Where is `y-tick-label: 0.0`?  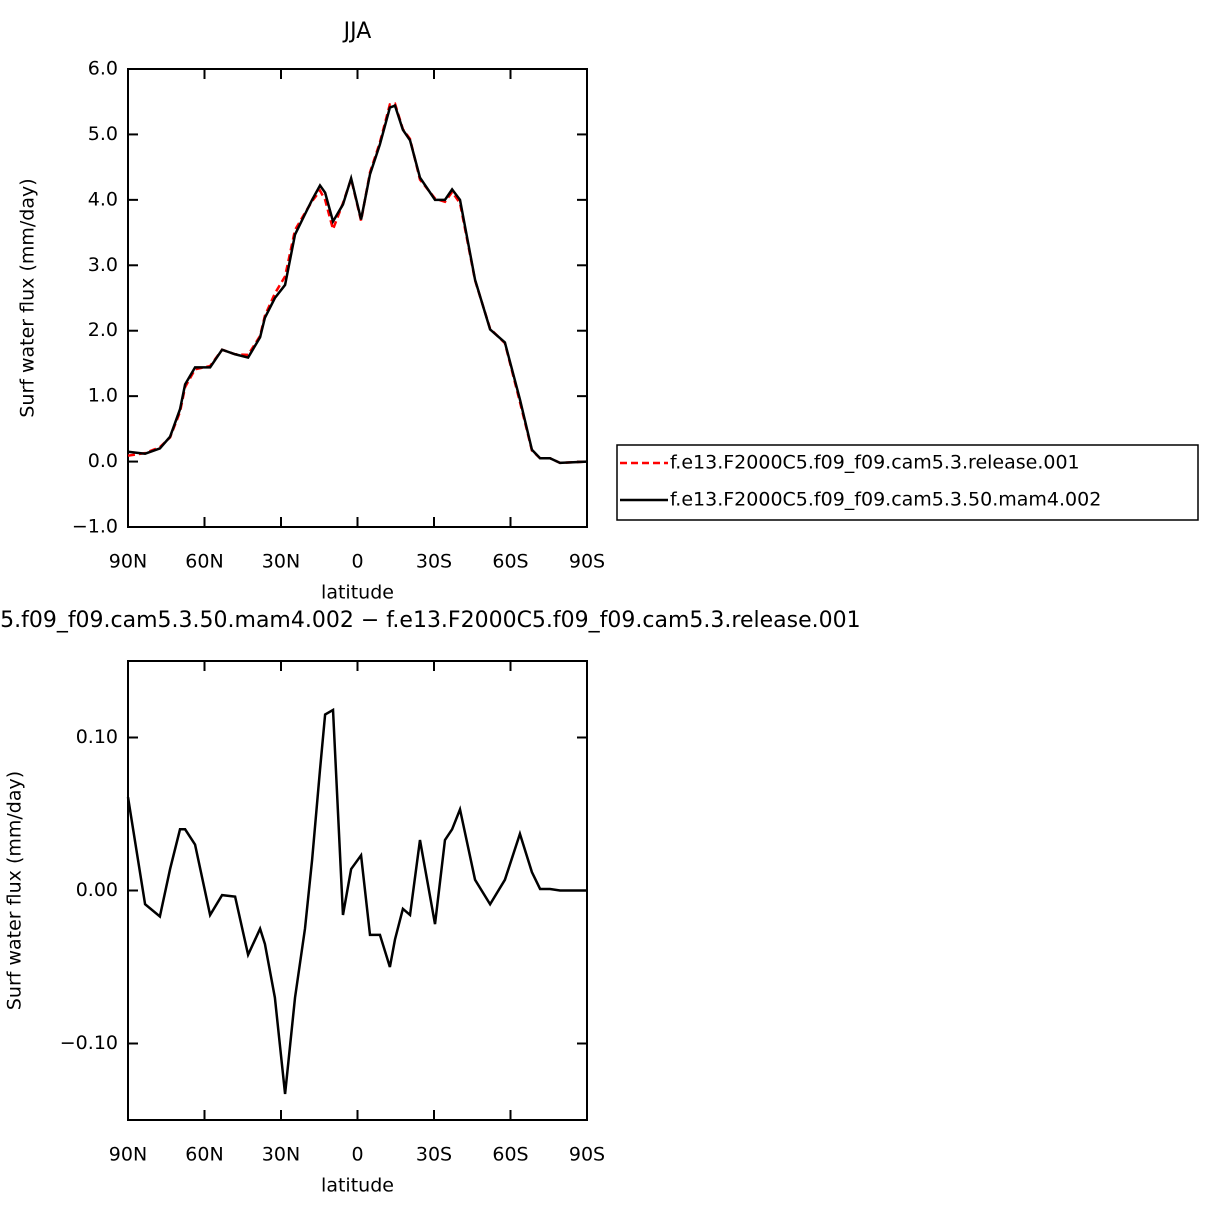 y-tick-label: 0.0 is located at coordinates (103, 461).